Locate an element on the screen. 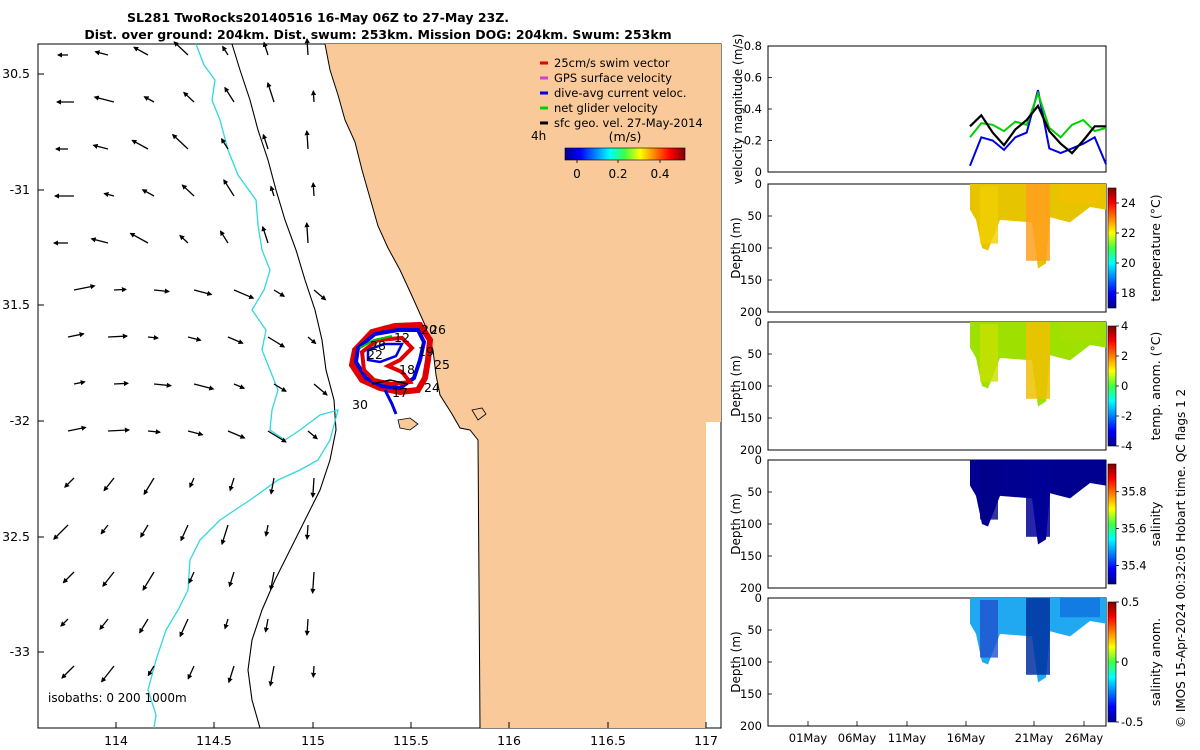 The image size is (1200, 750). velocity-ytick-label: 0.6 is located at coordinates (753, 78).